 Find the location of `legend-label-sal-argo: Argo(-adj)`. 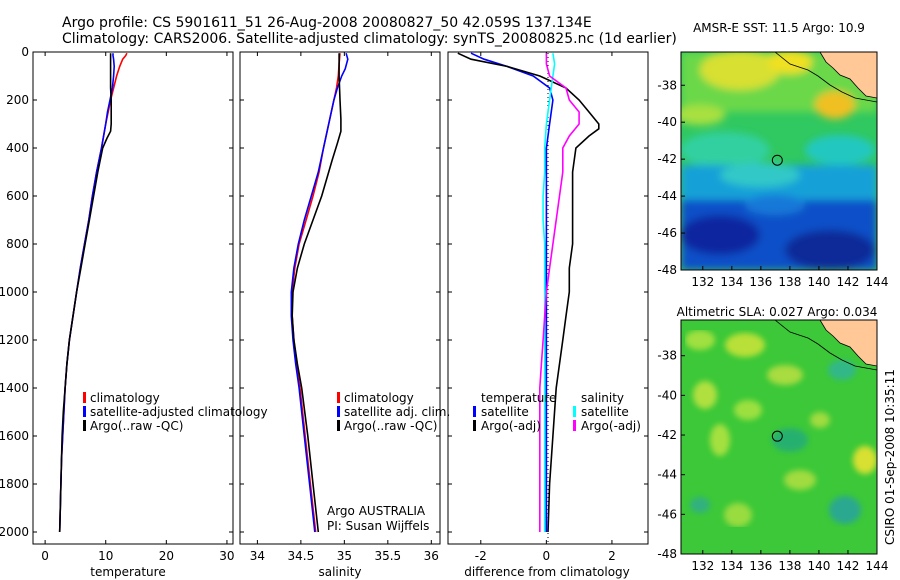

legend-label-sal-argo: Argo(-adj) is located at coordinates (611, 426).